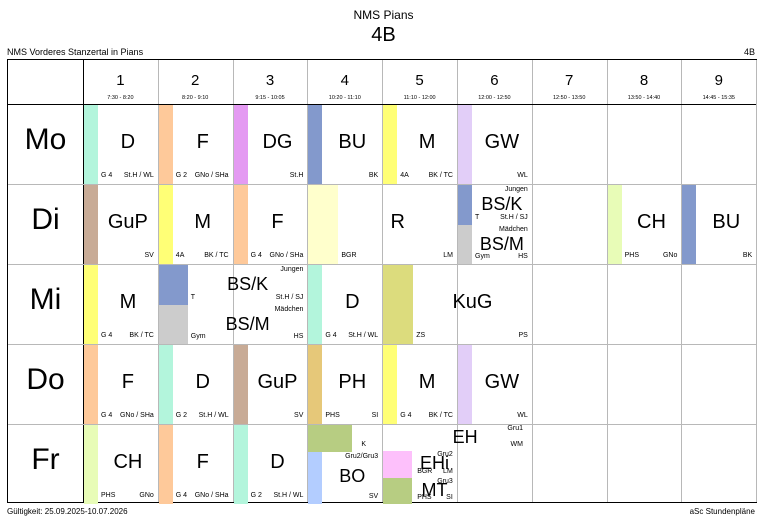 The image size is (767, 525). What do you see at coordinates (298, 336) in the screenshot?
I see `teacher-label: HS` at bounding box center [298, 336].